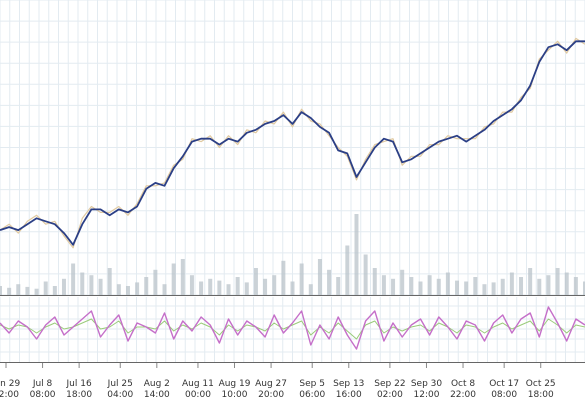 This screenshot has width=585, height=400. I want to click on oscillator-lines, so click(292, 328).